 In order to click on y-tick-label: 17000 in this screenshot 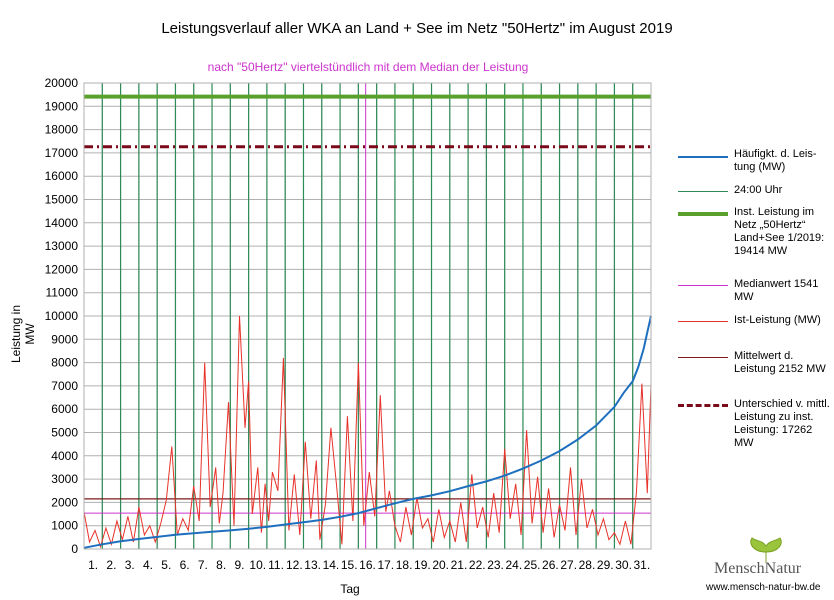, I will do `click(62, 153)`.